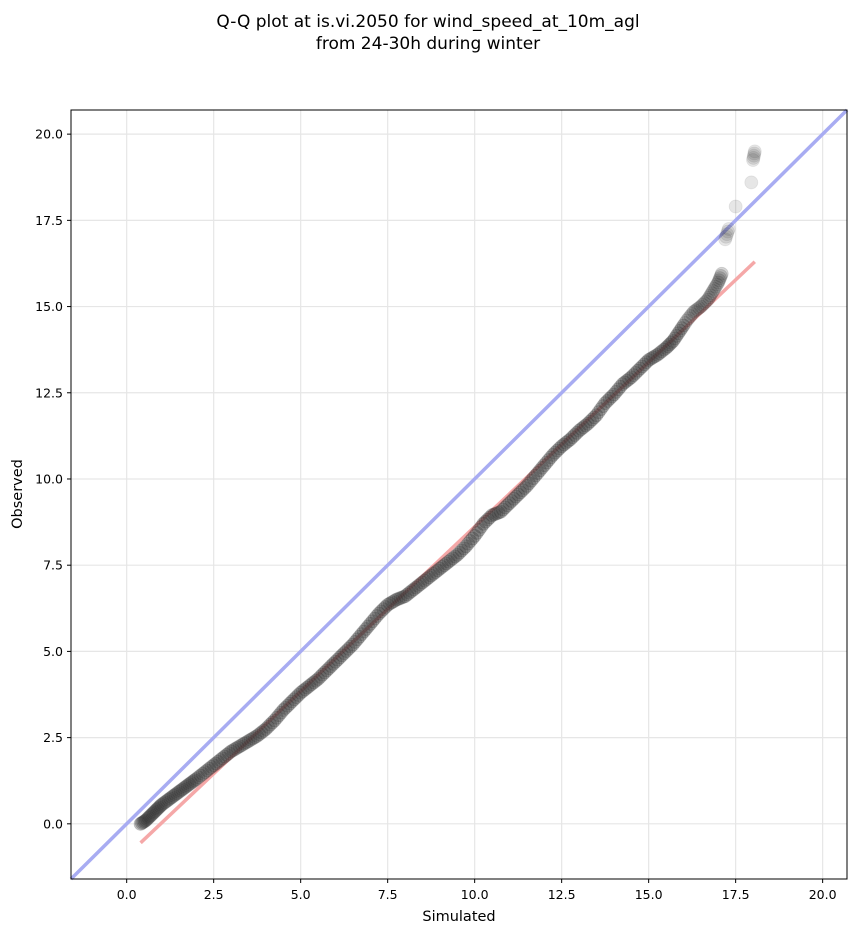 This screenshot has height=934, width=856. I want to click on y-tick-label: 2.5, so click(53, 737).